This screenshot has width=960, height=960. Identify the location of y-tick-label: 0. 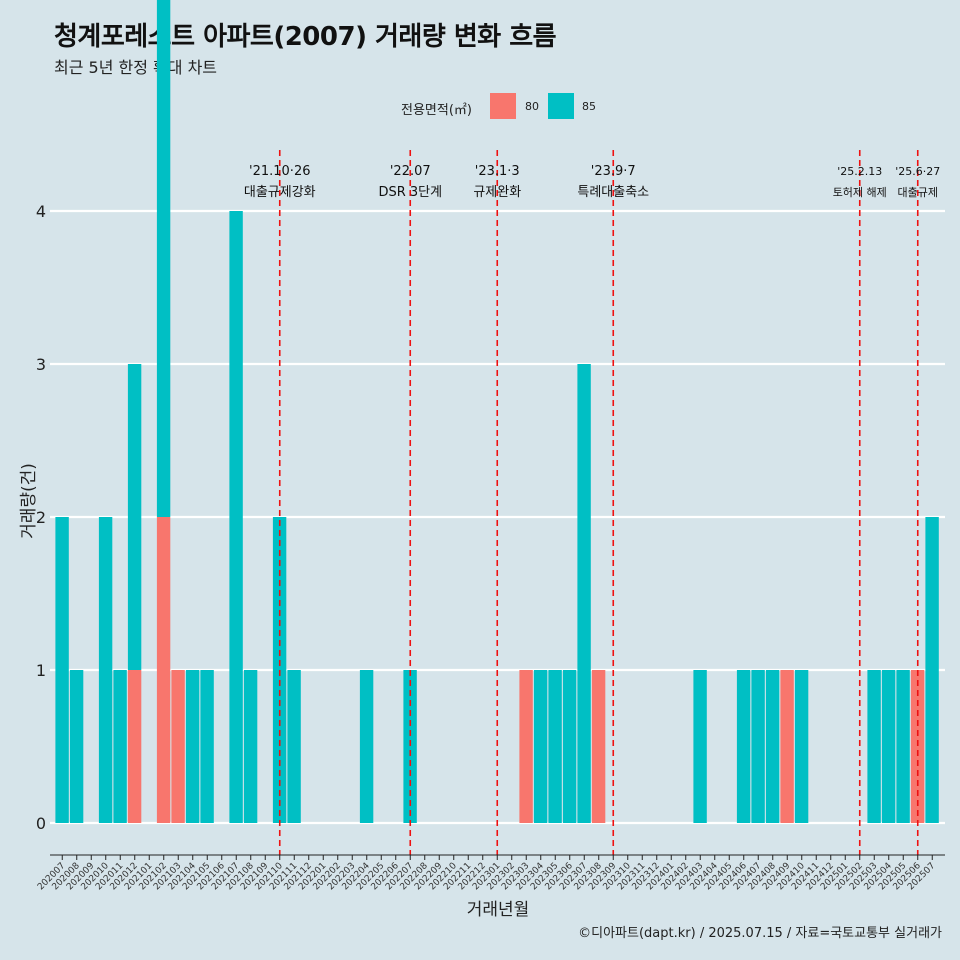
(41, 823).